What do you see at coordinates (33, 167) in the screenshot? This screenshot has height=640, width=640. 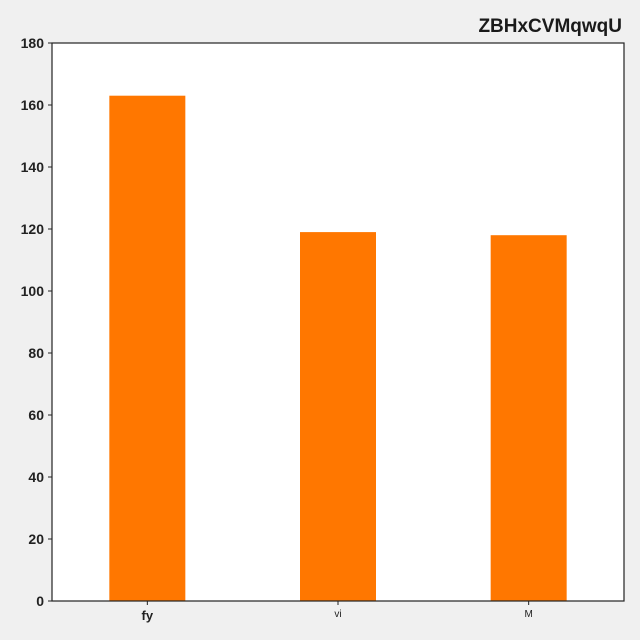 I see `y-tick-label: 140` at bounding box center [33, 167].